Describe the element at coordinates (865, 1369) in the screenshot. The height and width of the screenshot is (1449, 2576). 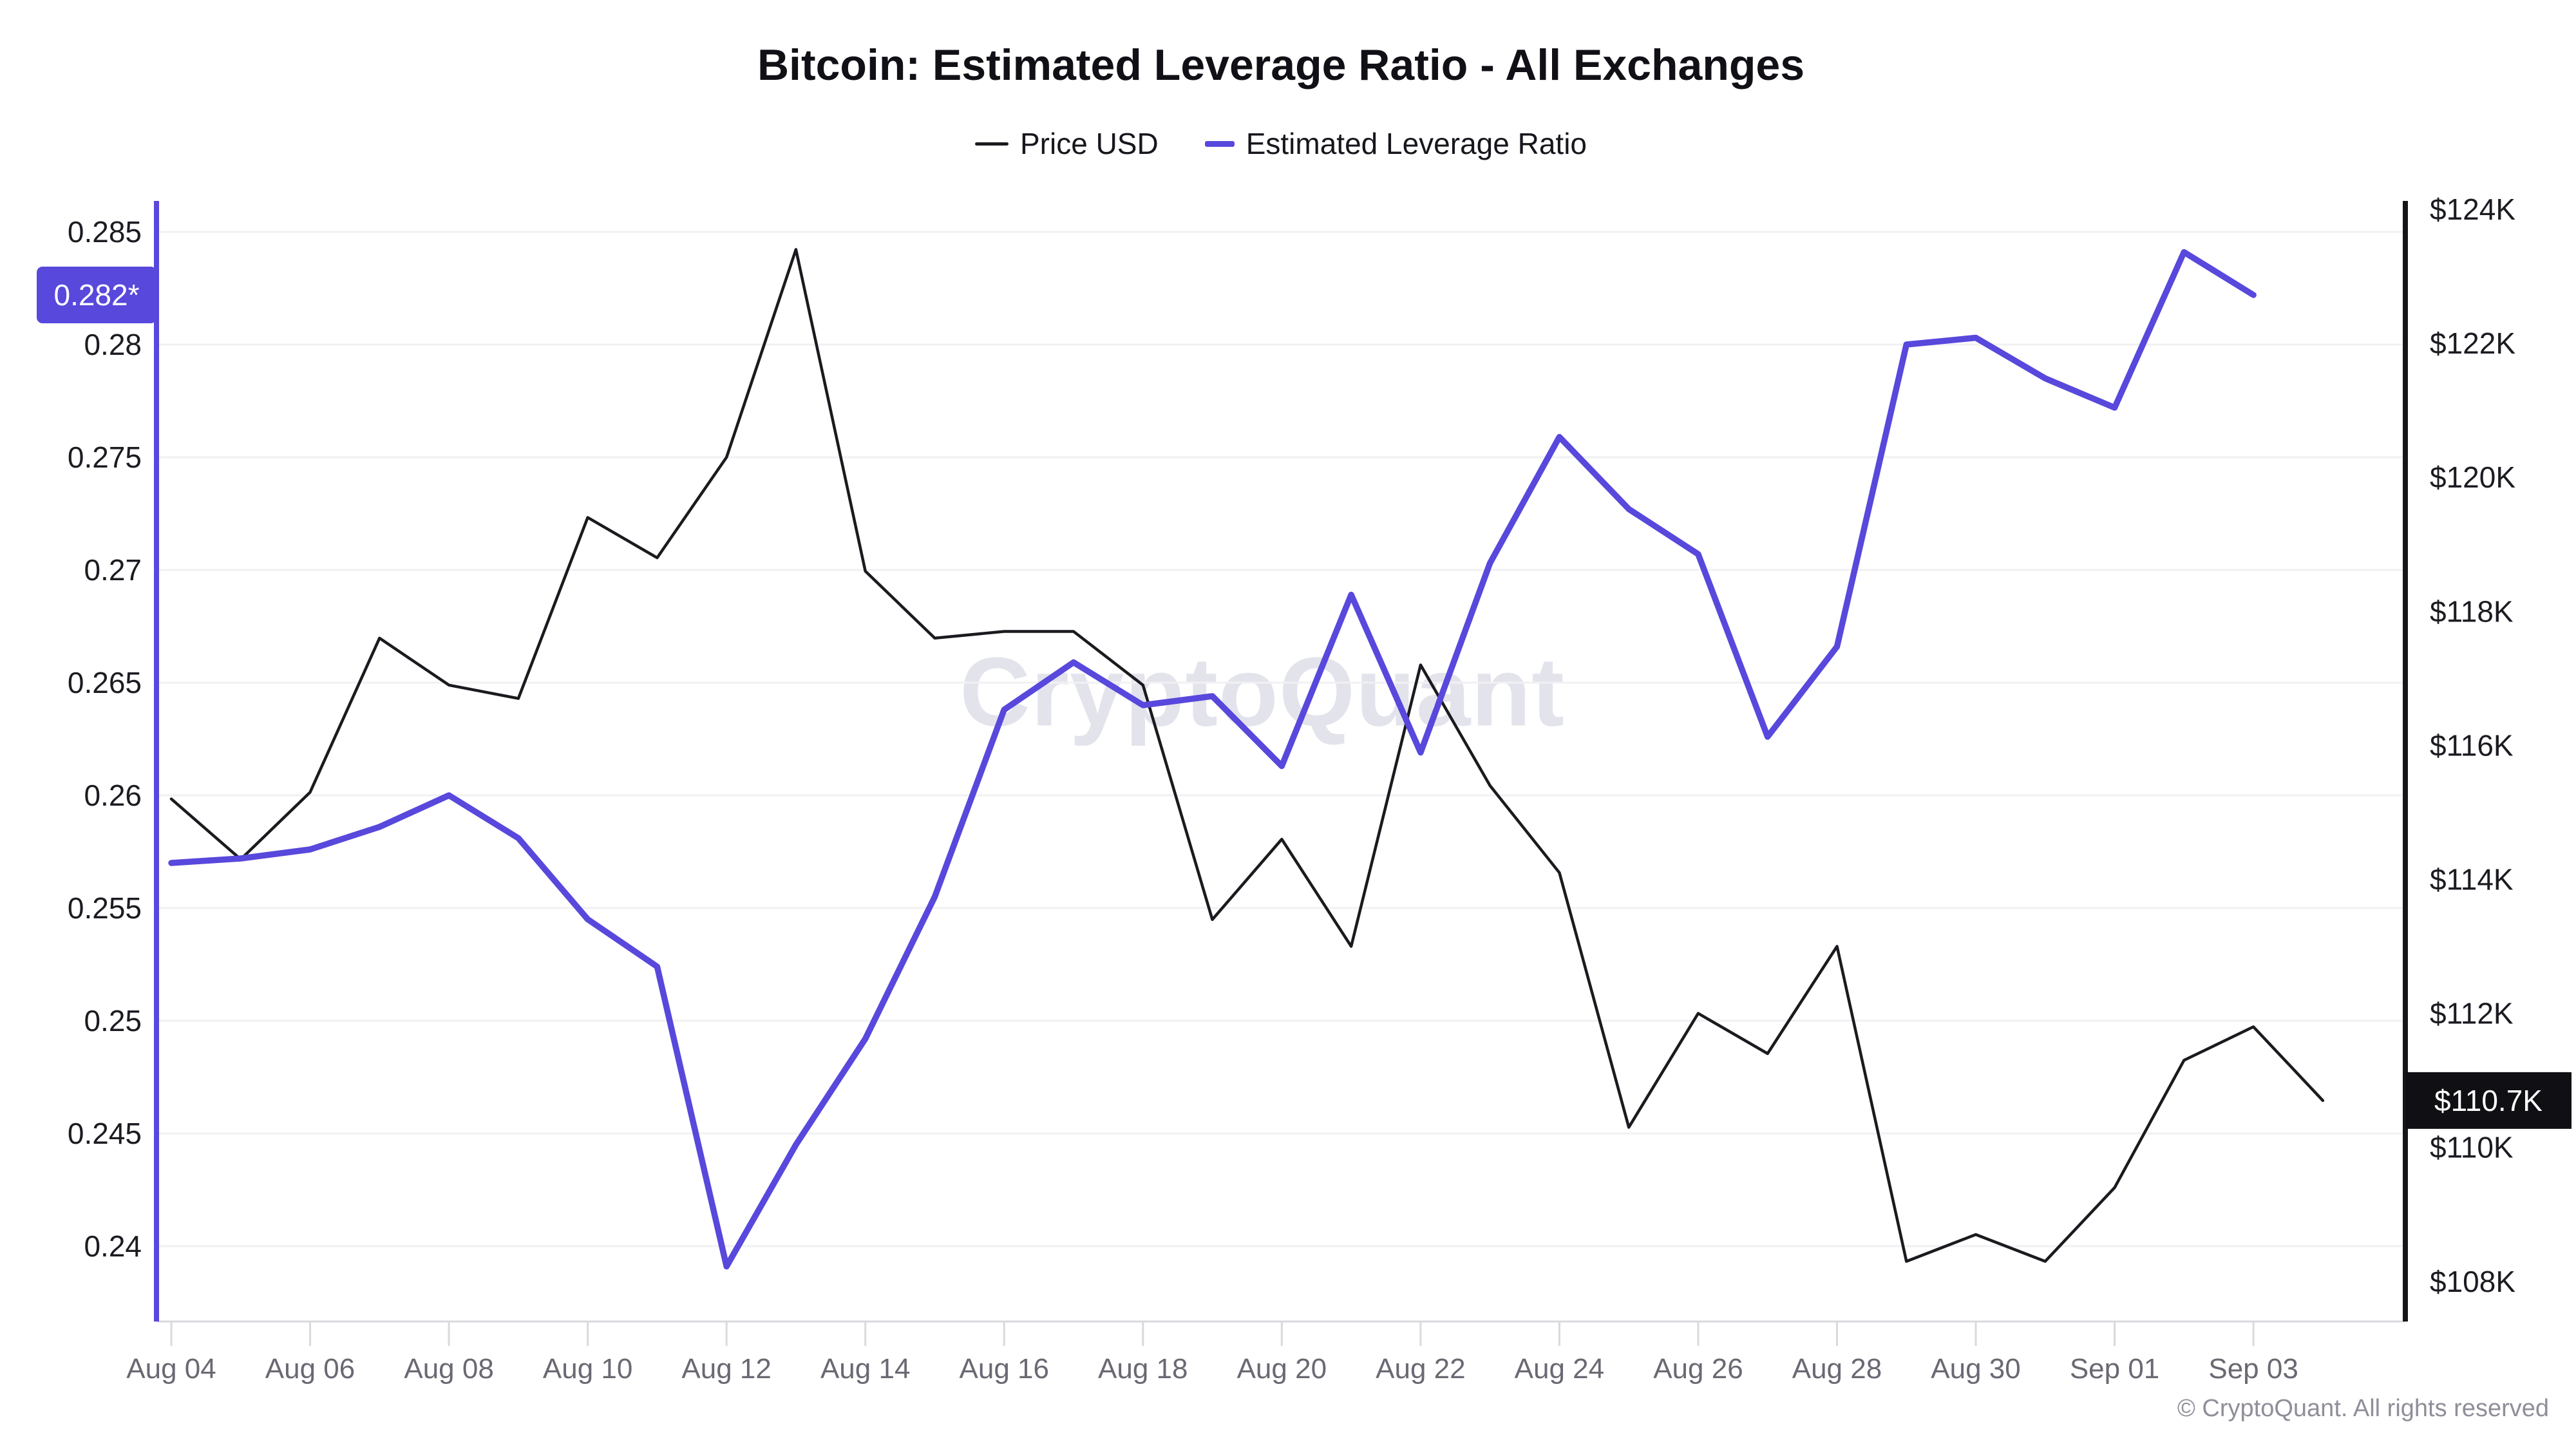
I see `x-tick-label: Aug 14` at that location.